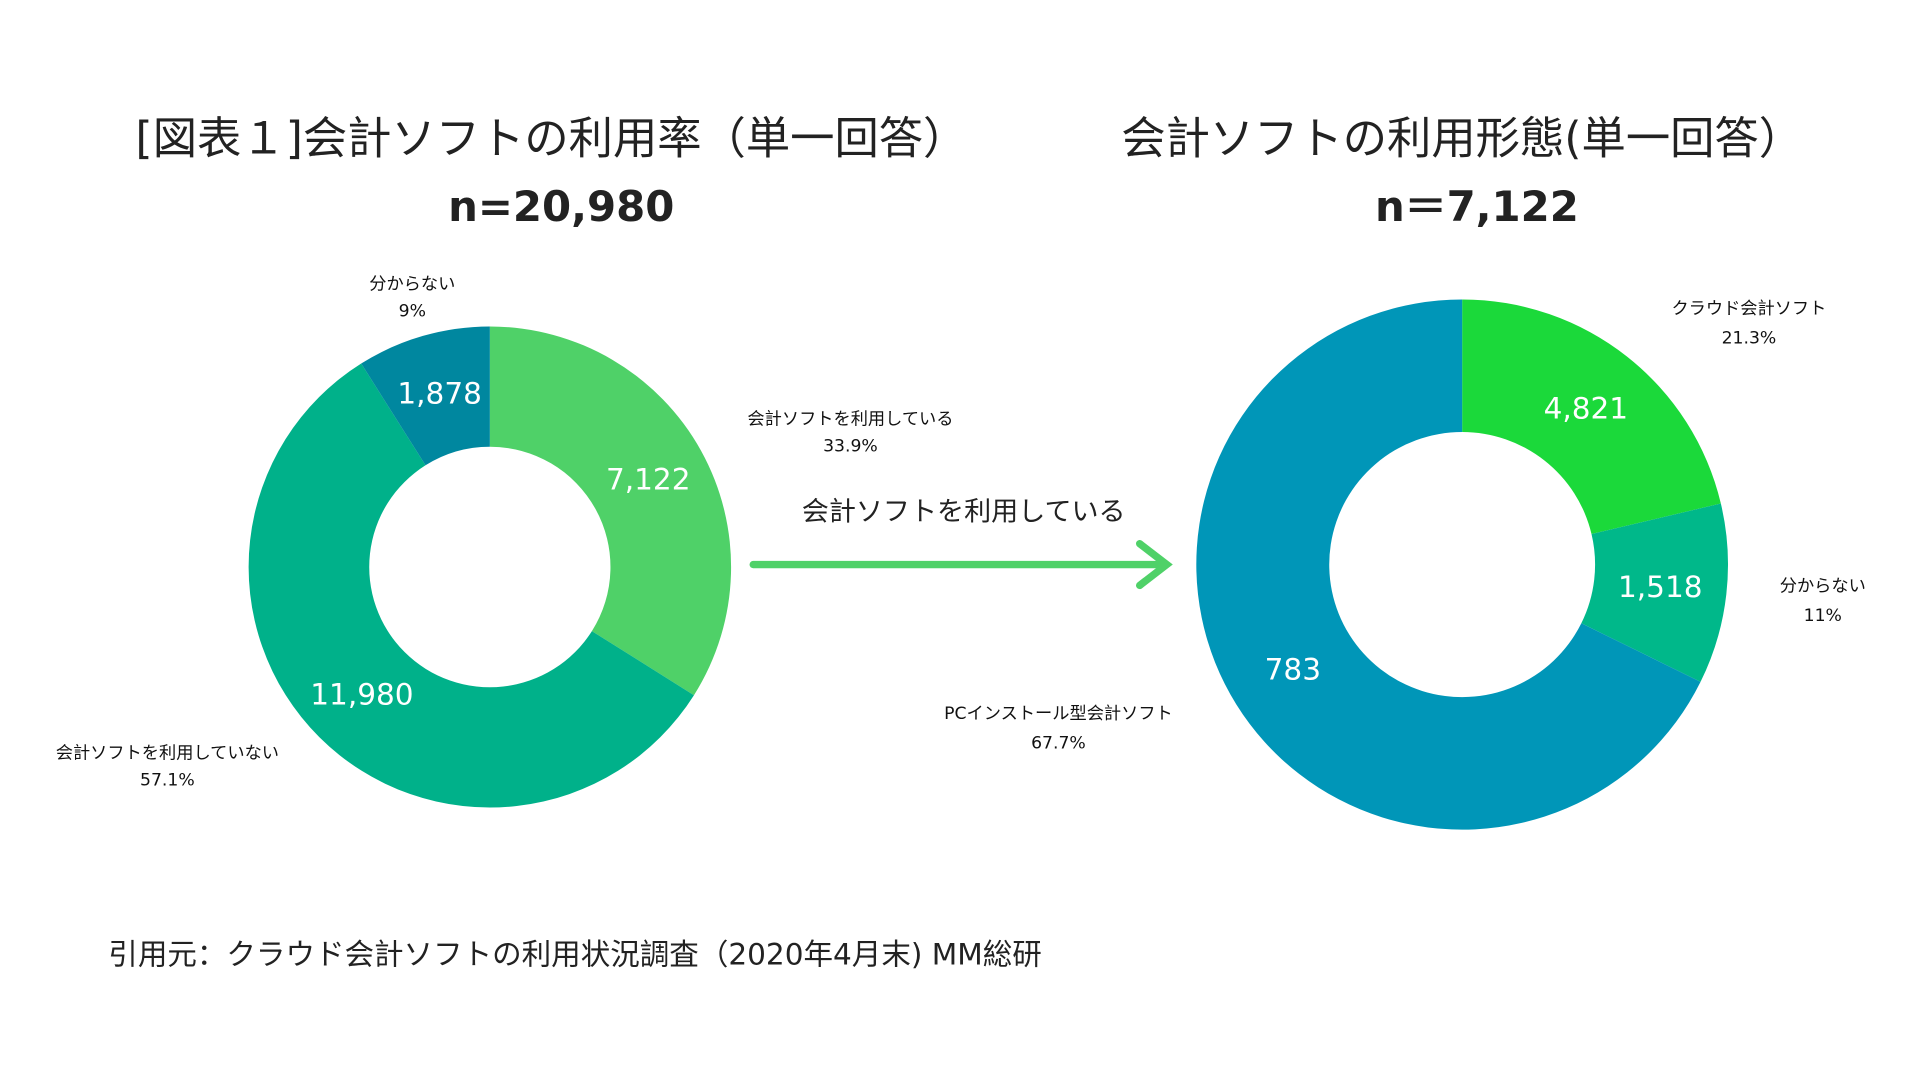 The height and width of the screenshot is (1080, 1920). I want to click on source-citation: 引用元：クラウド会計ソフトの利用状況調査（2020年4月末) MM総研, so click(574, 955).